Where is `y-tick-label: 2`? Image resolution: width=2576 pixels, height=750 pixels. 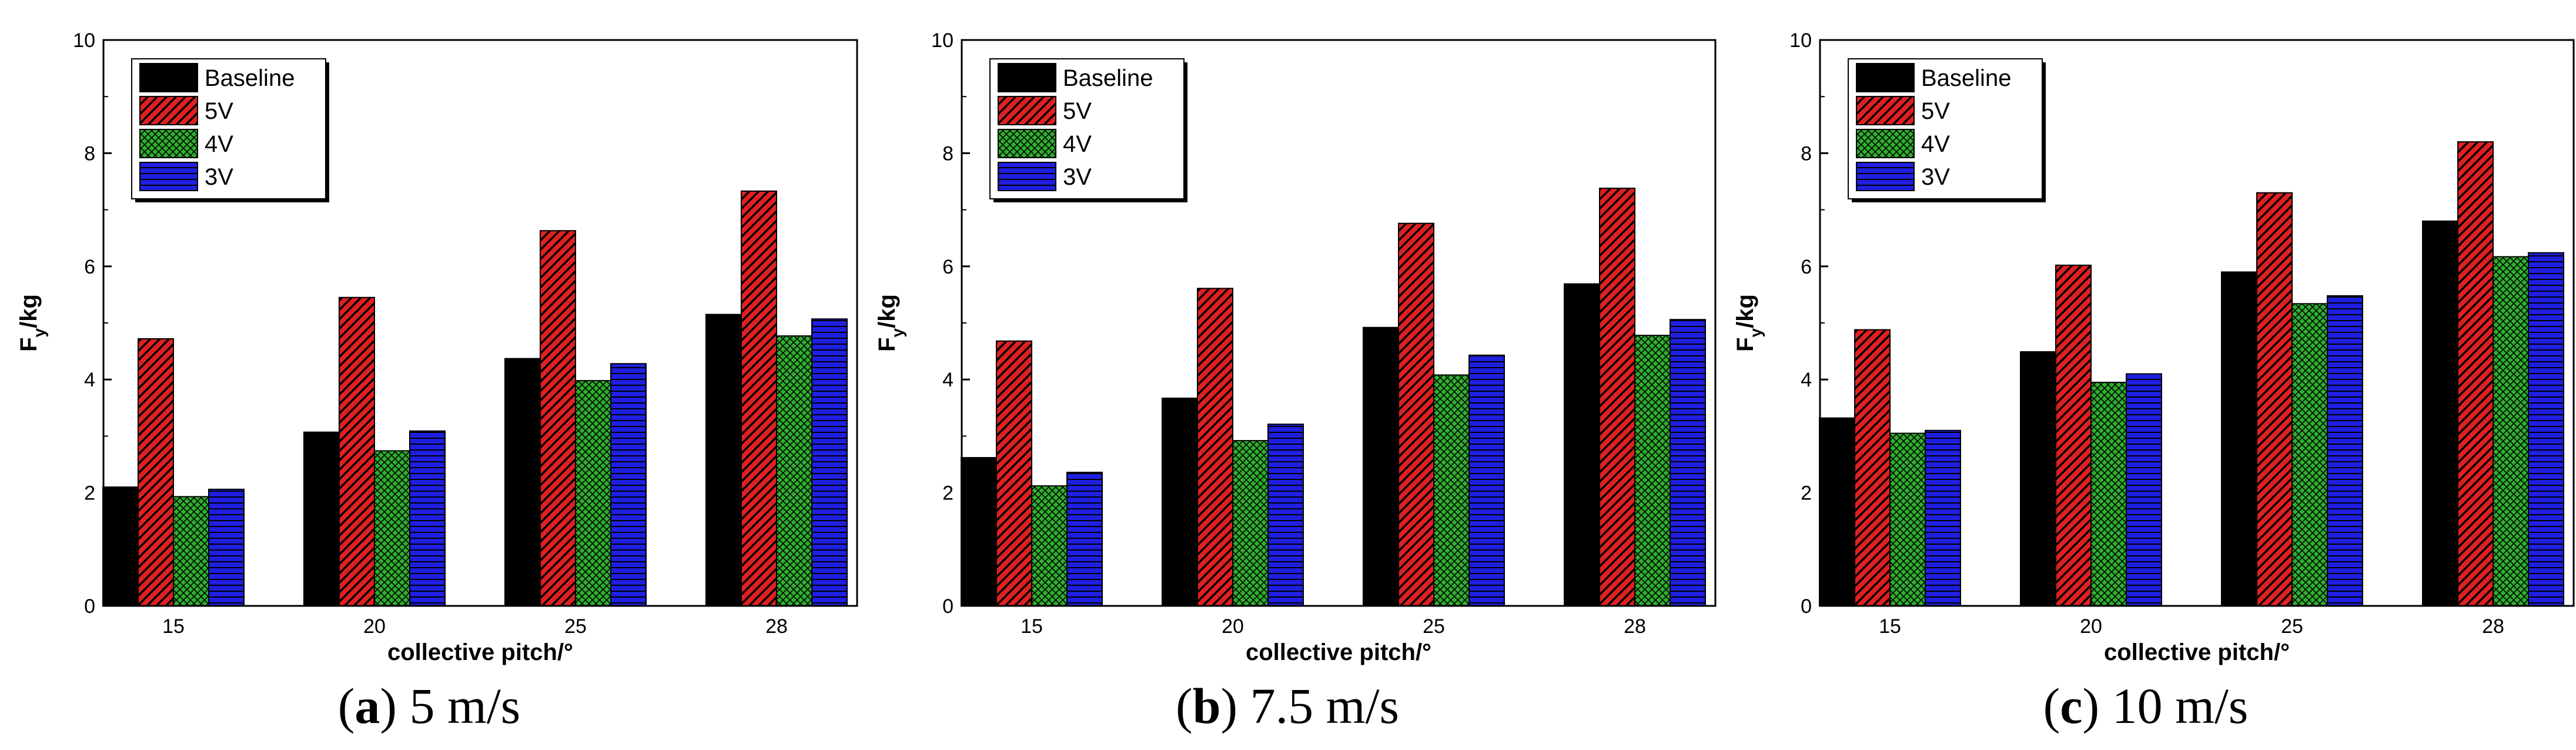
y-tick-label: 2 is located at coordinates (1806, 493).